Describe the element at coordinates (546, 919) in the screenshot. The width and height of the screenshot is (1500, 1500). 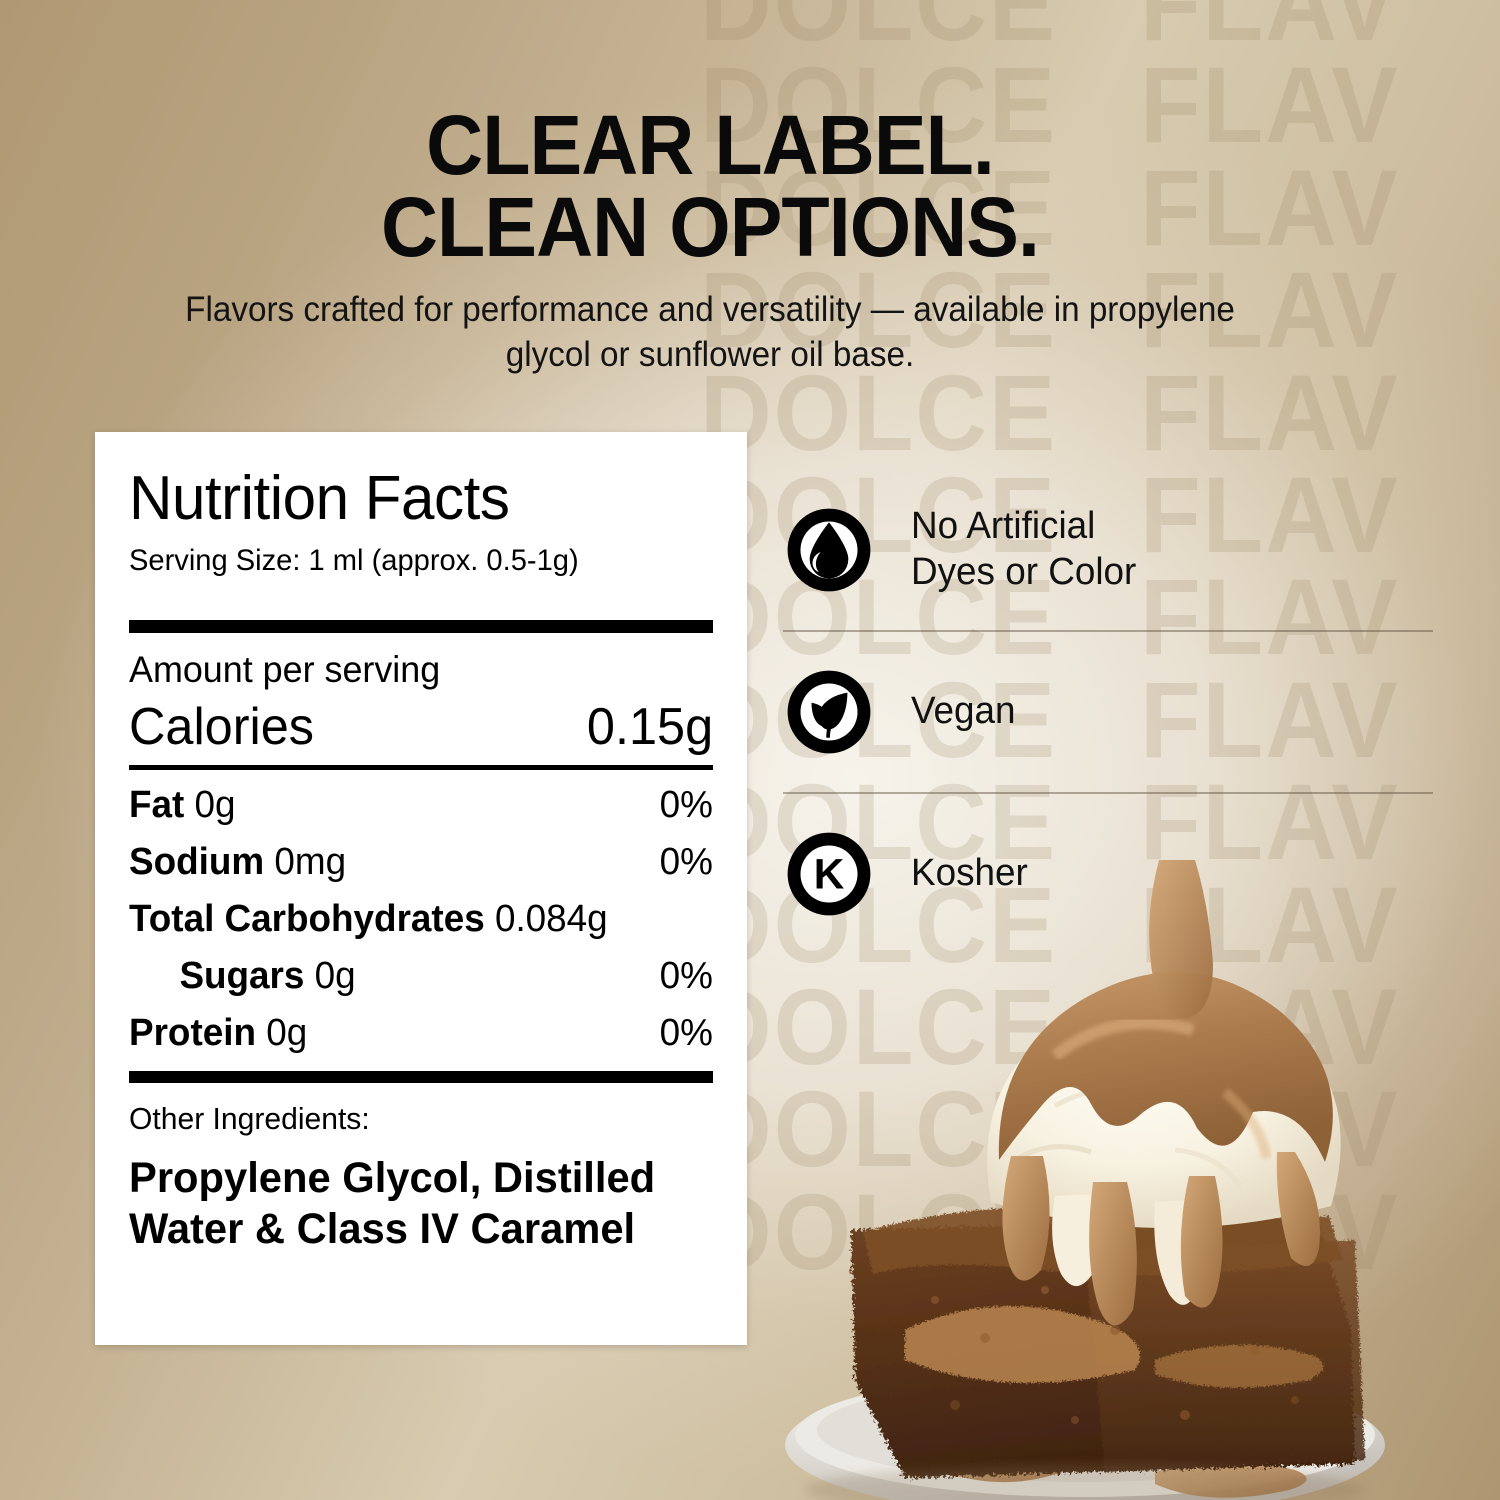
I see `nutrient-amount: 0.084g` at that location.